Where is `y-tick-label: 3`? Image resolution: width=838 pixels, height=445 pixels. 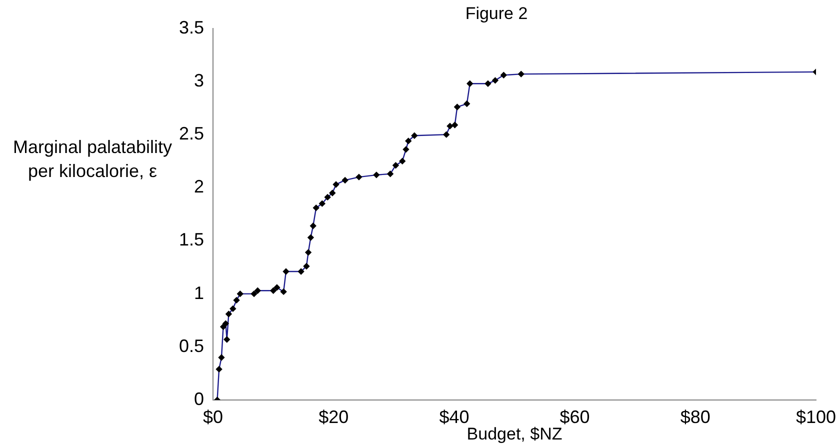
y-tick-label: 3 is located at coordinates (199, 80).